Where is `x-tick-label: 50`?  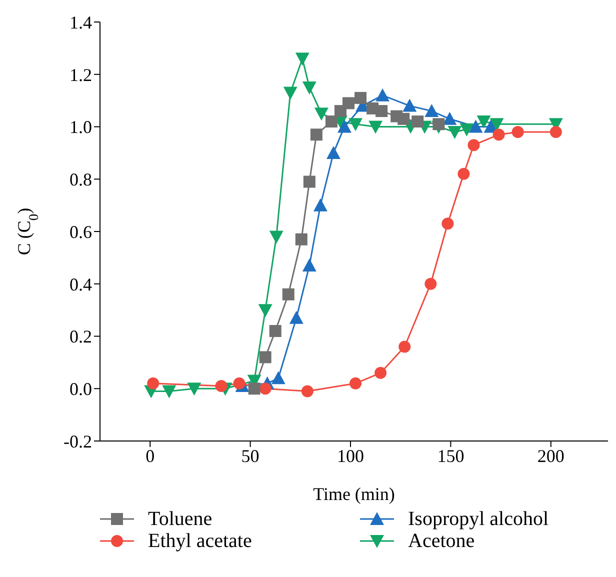 x-tick-label: 50 is located at coordinates (250, 456).